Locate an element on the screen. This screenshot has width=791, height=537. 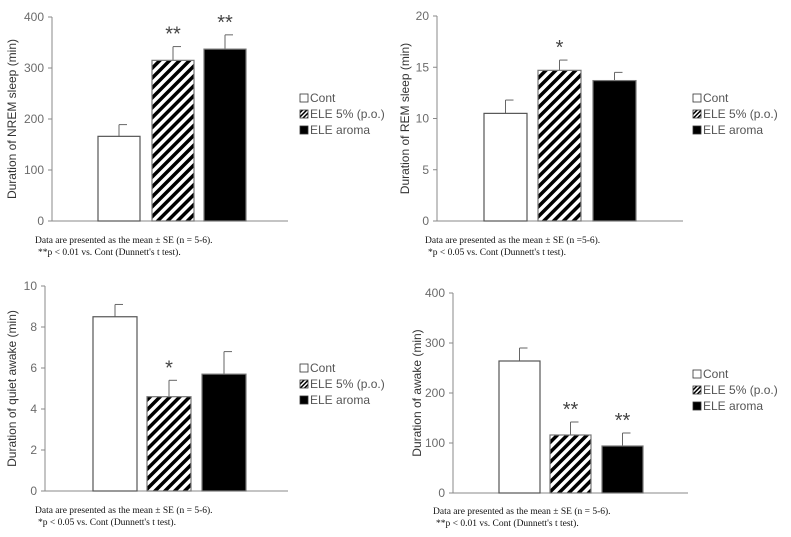
y-tick-label: 5 is located at coordinates (425, 170).